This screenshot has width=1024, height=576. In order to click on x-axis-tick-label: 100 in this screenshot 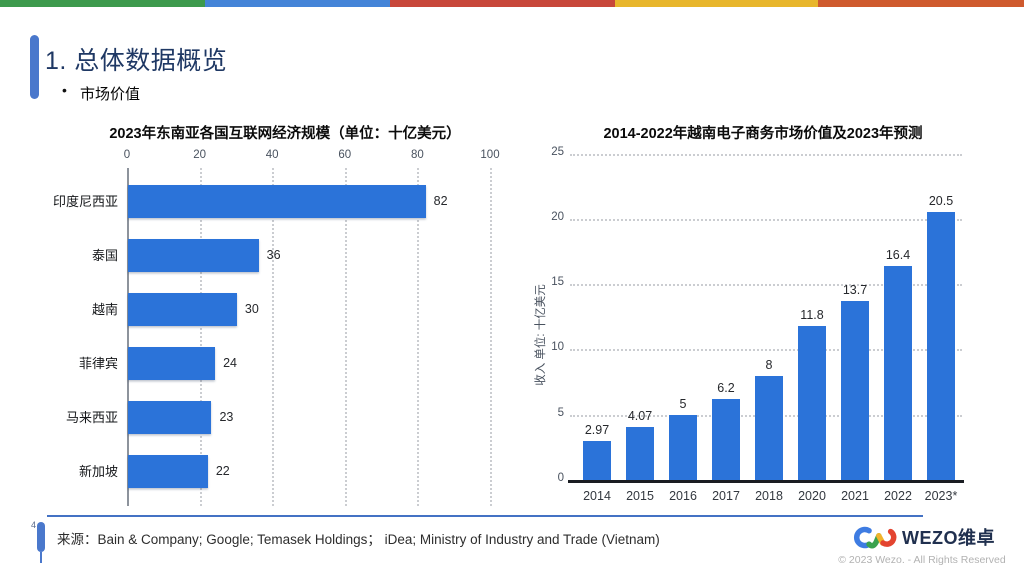, I will do `click(490, 155)`.